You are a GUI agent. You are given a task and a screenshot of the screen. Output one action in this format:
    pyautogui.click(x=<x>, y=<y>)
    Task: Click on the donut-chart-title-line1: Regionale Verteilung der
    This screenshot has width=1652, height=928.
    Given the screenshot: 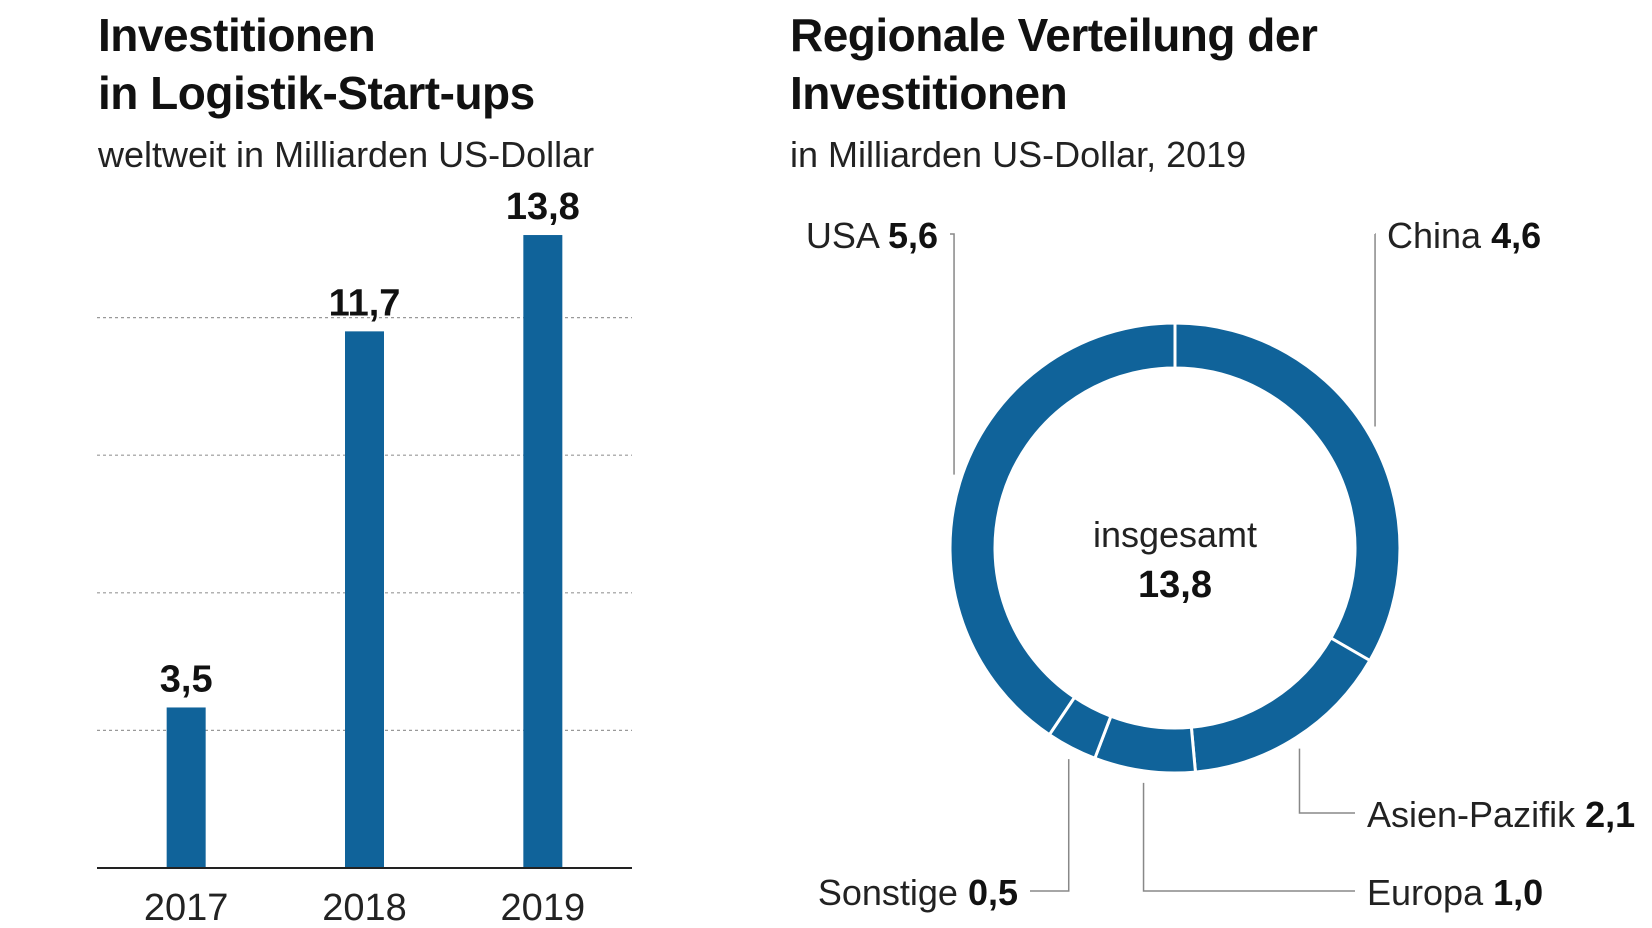 What is the action you would take?
    pyautogui.click(x=1054, y=35)
    